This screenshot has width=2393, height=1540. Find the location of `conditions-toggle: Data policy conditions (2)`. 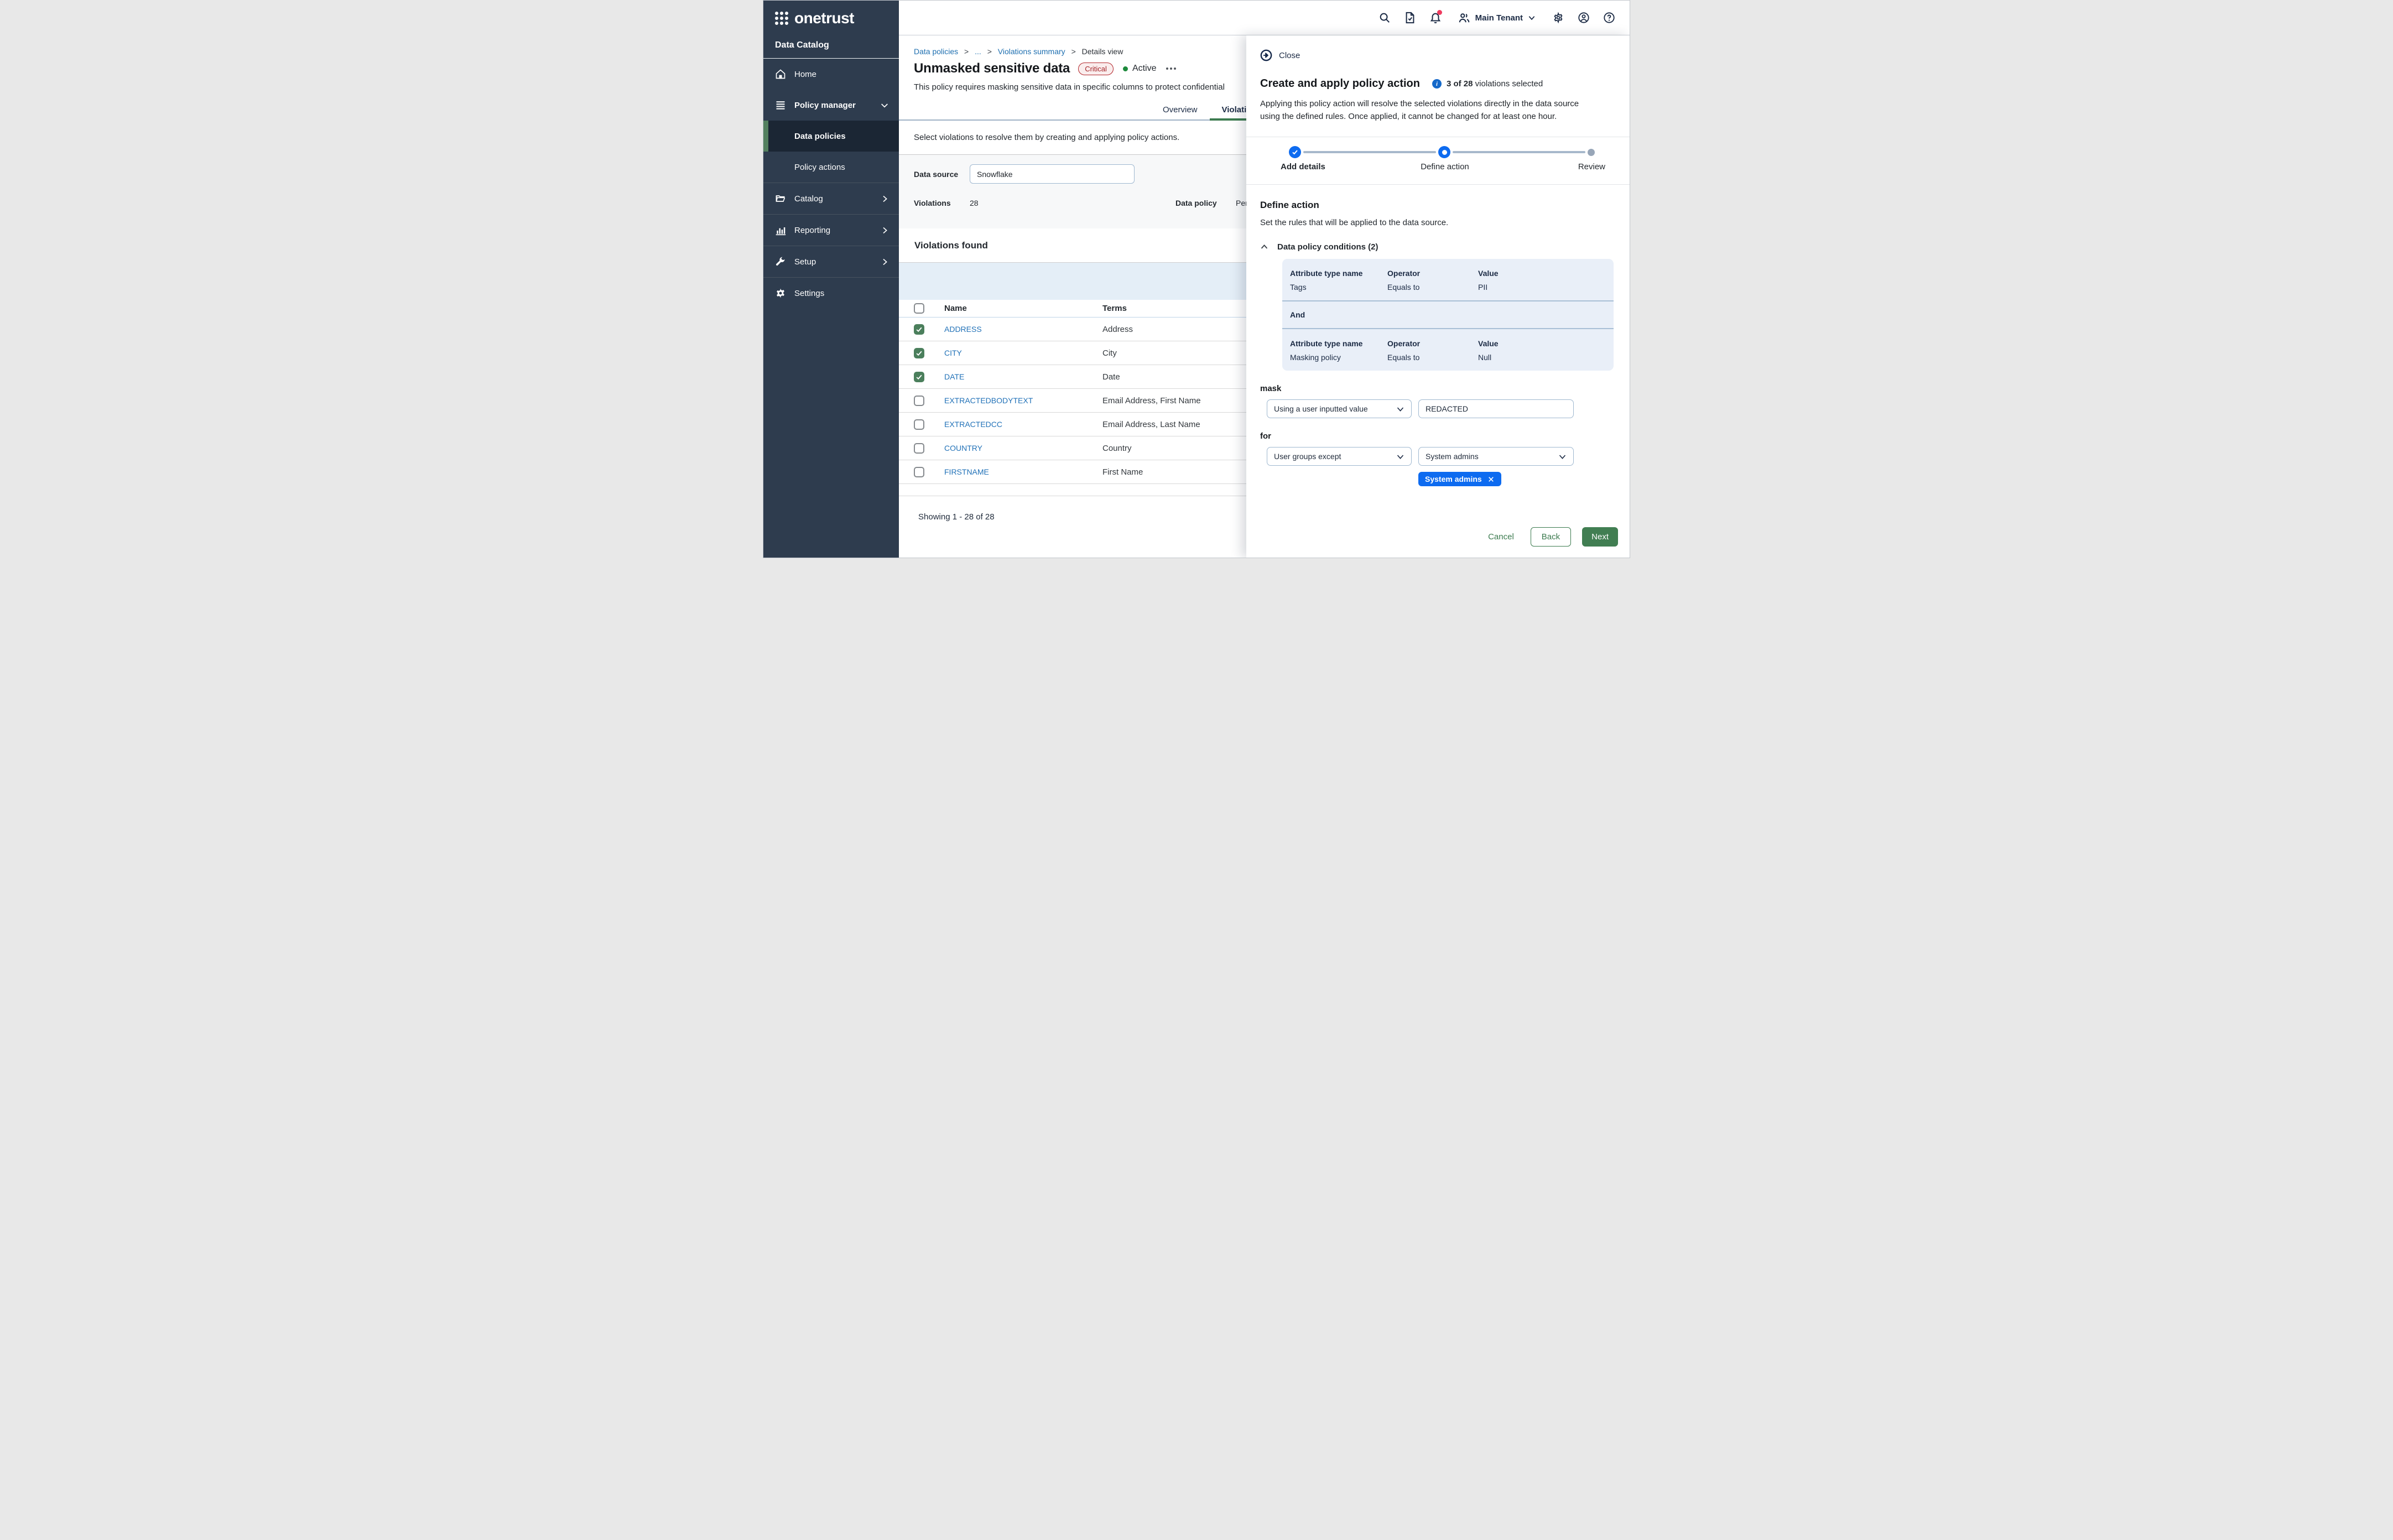

conditions-toggle: Data policy conditions (2) is located at coordinates (1445, 247).